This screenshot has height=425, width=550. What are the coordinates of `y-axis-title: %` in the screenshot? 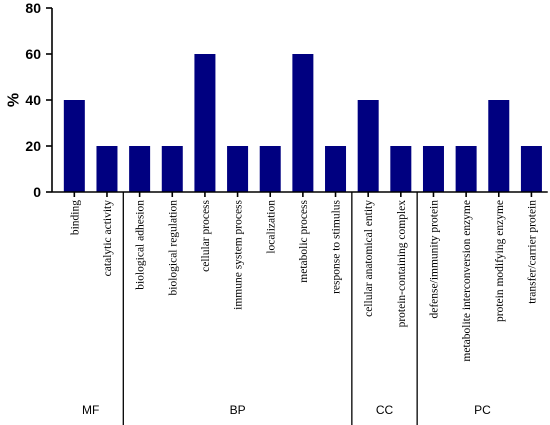 It's located at (14, 100).